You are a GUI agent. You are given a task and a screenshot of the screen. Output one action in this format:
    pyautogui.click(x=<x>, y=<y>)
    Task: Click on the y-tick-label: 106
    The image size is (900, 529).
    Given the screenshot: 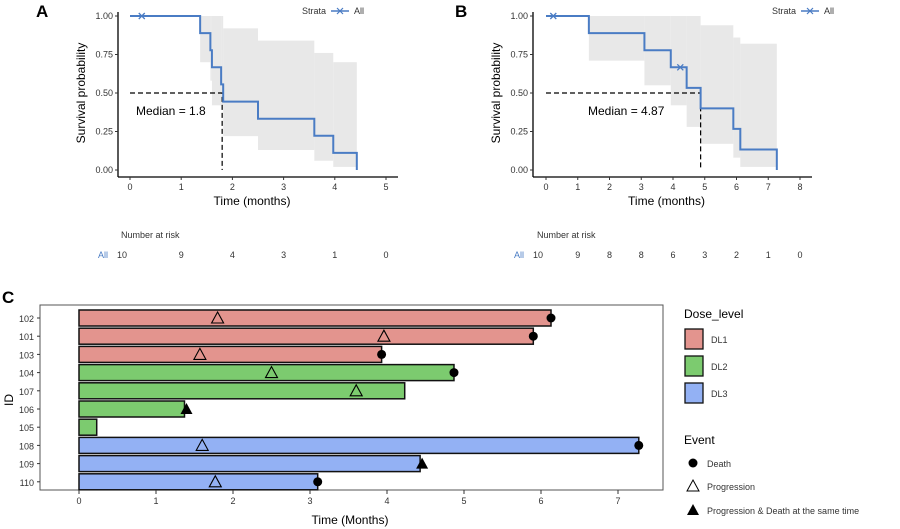 What is the action you would take?
    pyautogui.click(x=26, y=410)
    